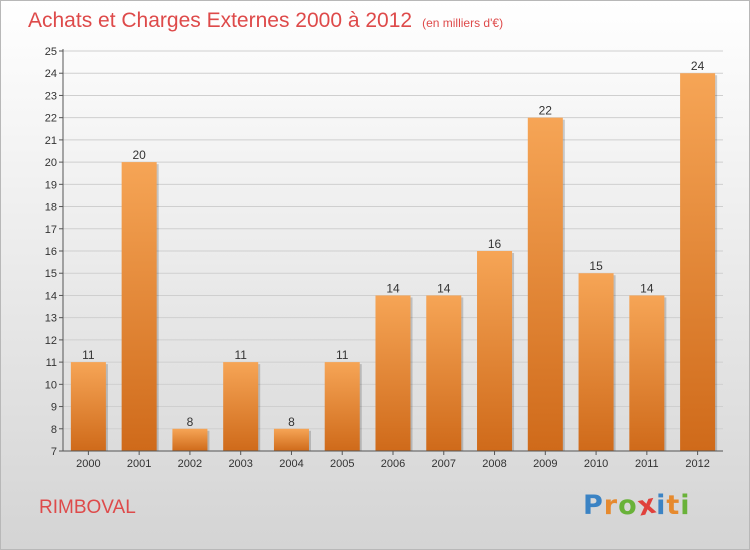 Image resolution: width=750 pixels, height=550 pixels. Describe the element at coordinates (51, 230) in the screenshot. I see `y-tick-label: 17` at that location.